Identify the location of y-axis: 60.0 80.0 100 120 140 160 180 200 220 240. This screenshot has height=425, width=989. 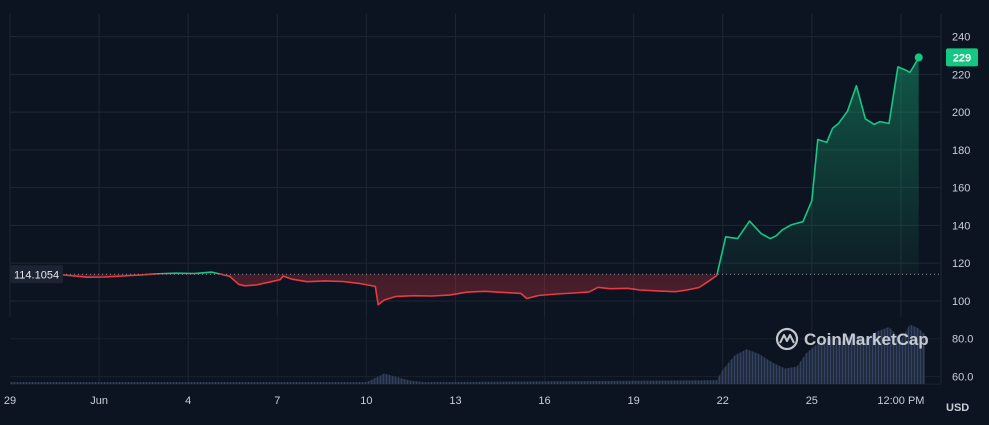
(962, 208).